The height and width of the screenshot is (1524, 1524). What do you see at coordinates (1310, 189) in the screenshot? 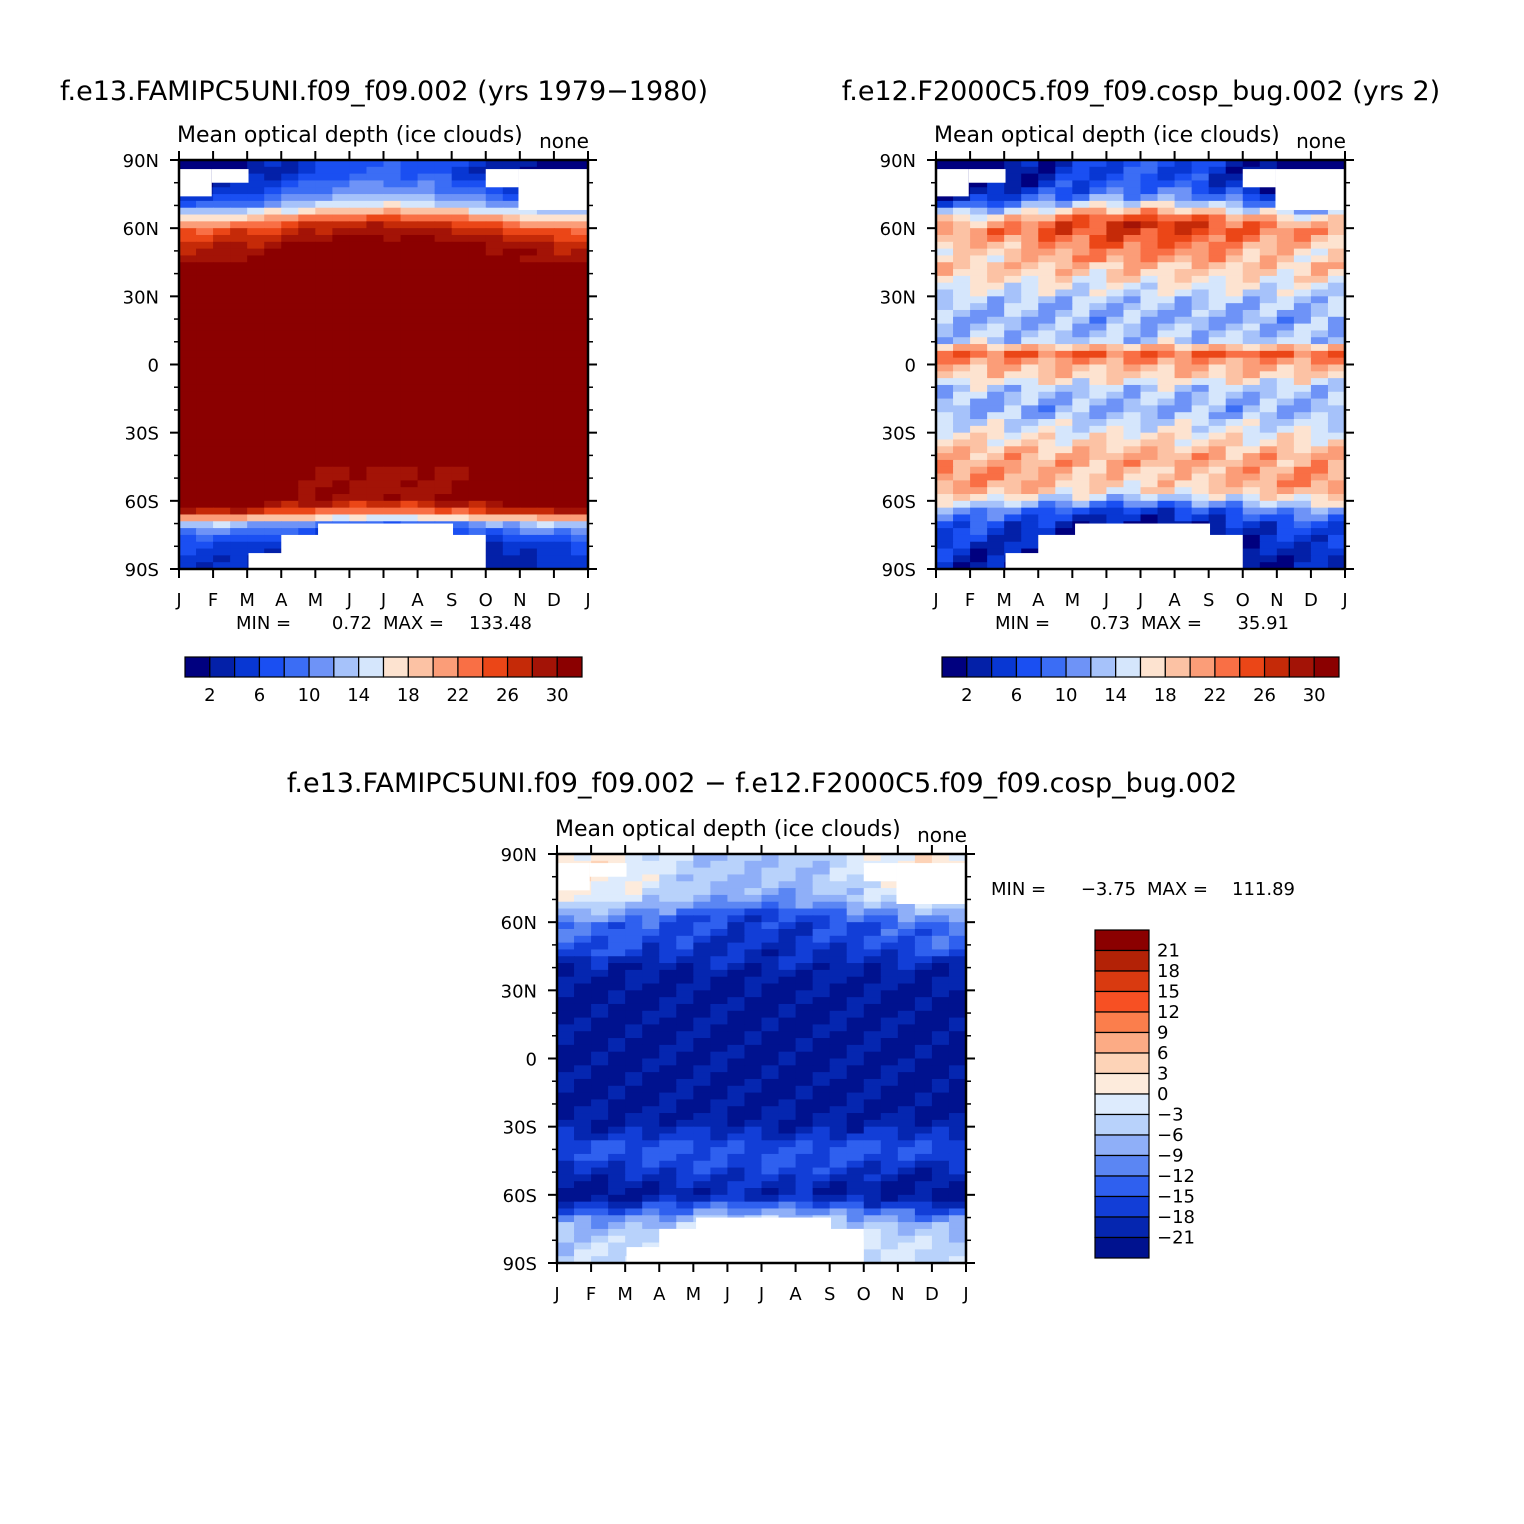
I see `missing-data-mask` at bounding box center [1310, 189].